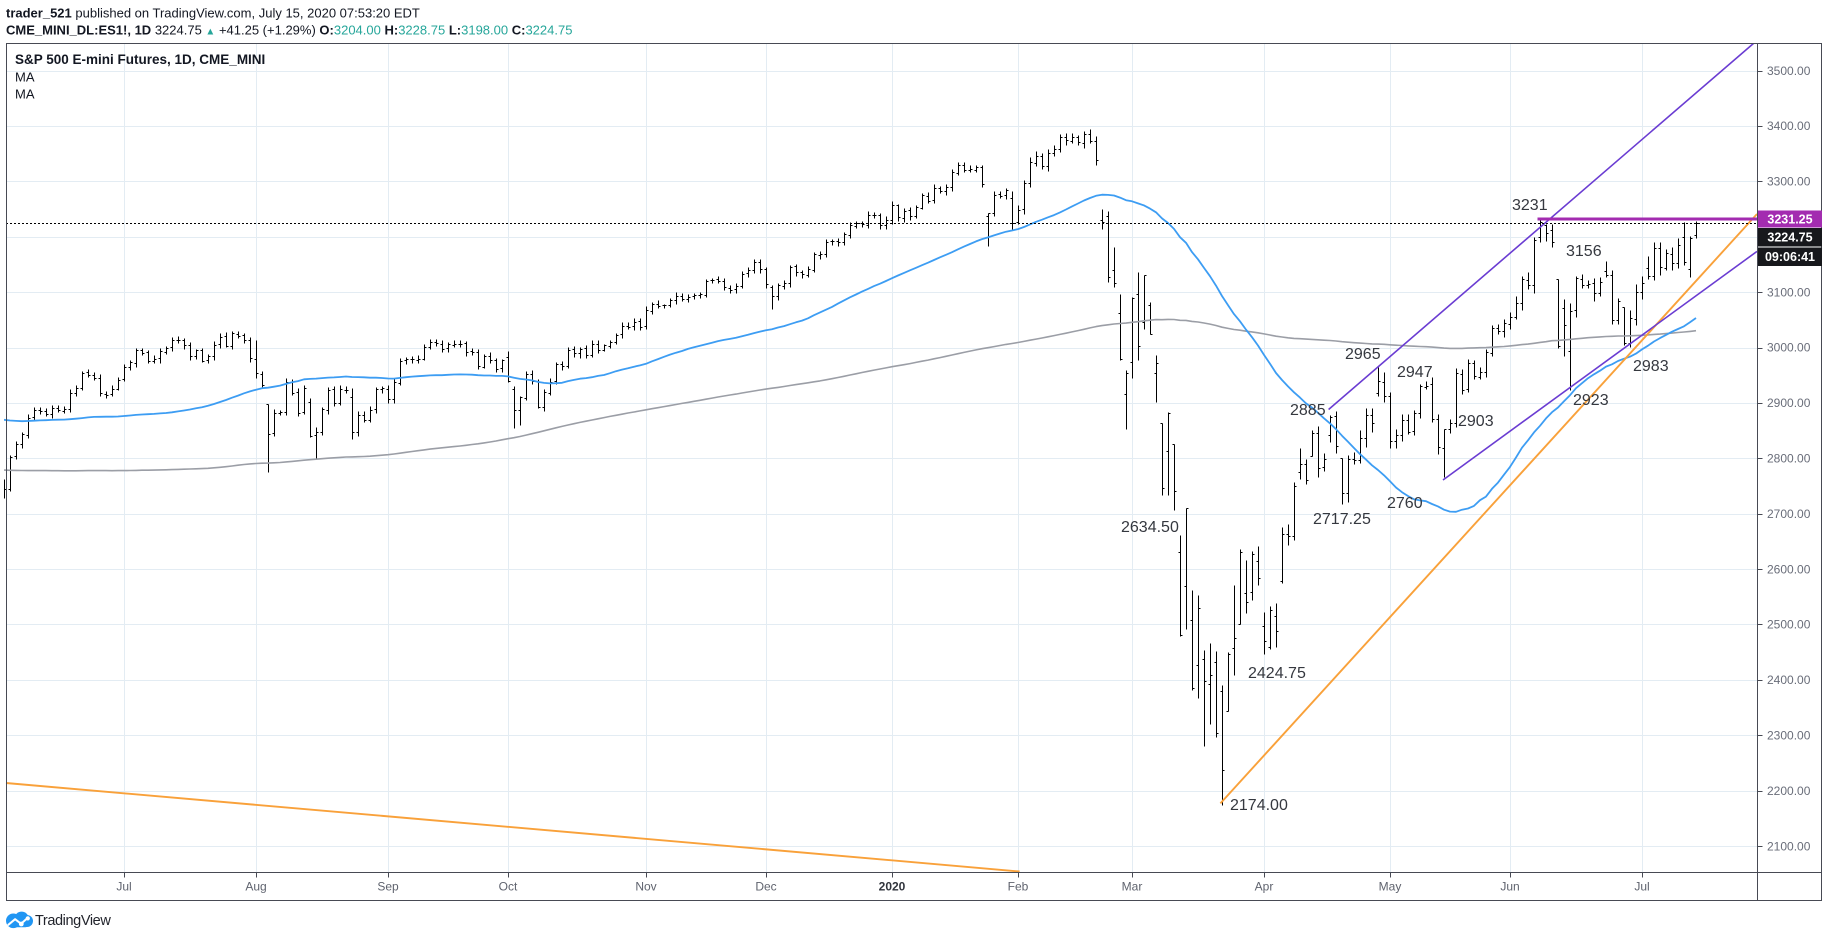  What do you see at coordinates (1789, 126) in the screenshot?
I see `svg-text: 3400.00` at bounding box center [1789, 126].